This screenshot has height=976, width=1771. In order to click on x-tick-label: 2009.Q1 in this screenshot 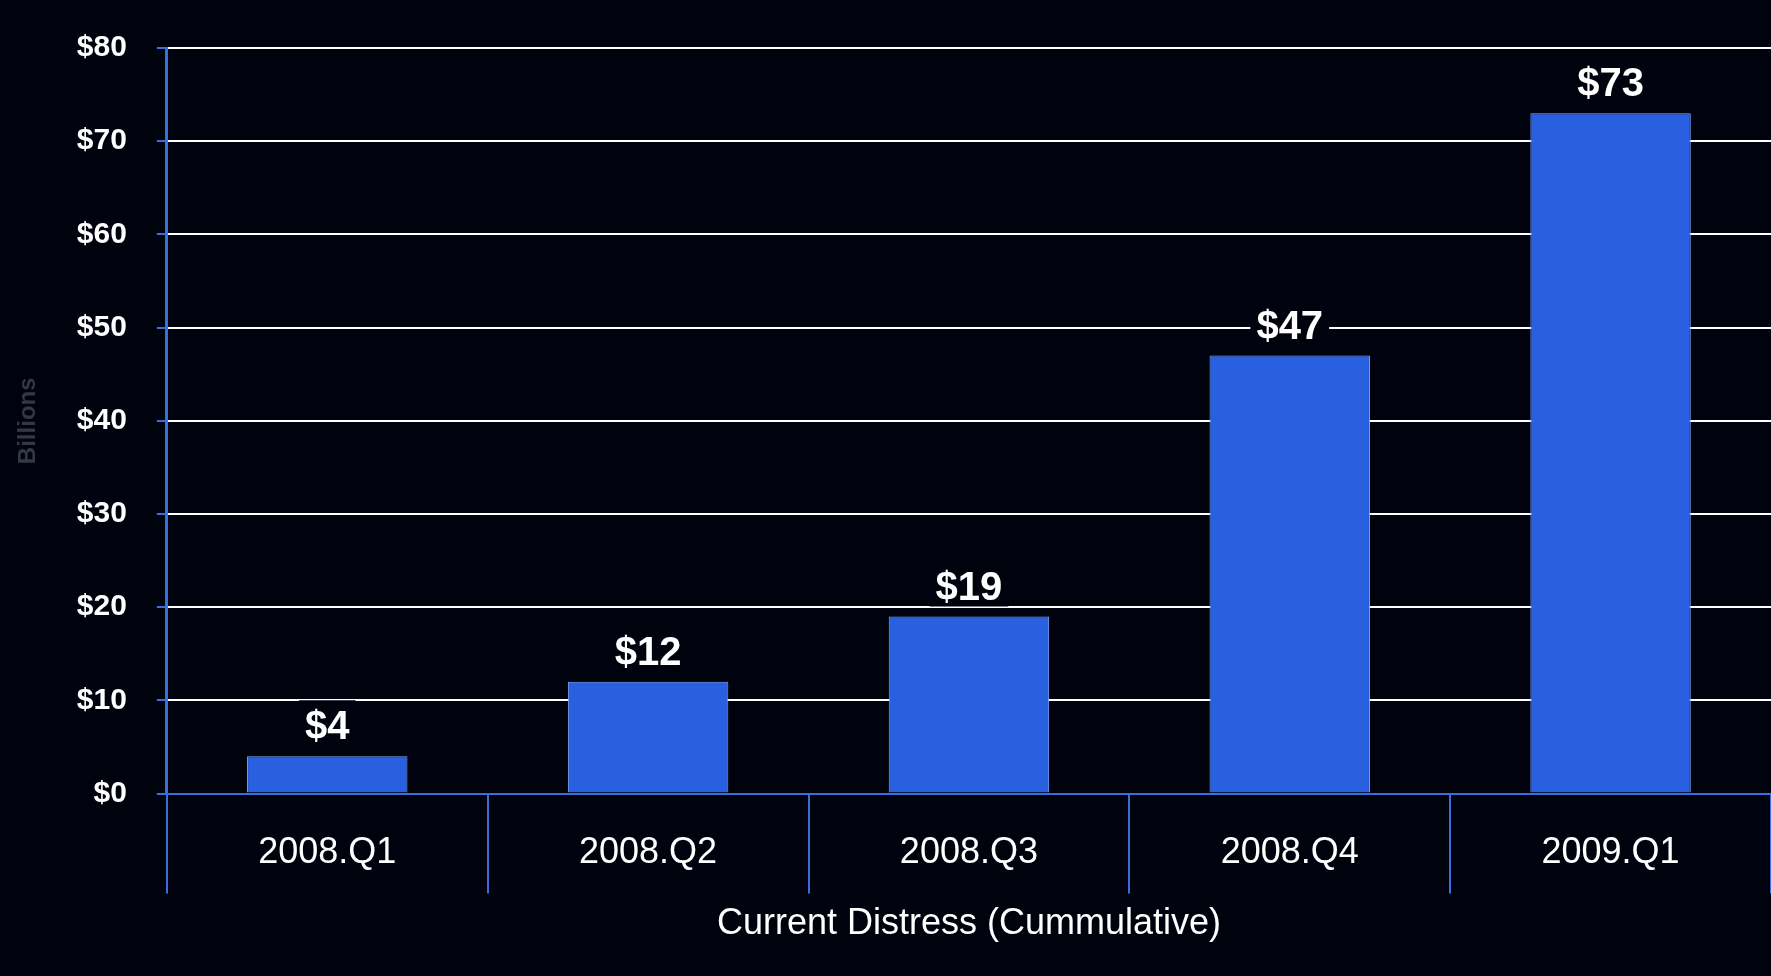, I will do `click(1610, 851)`.